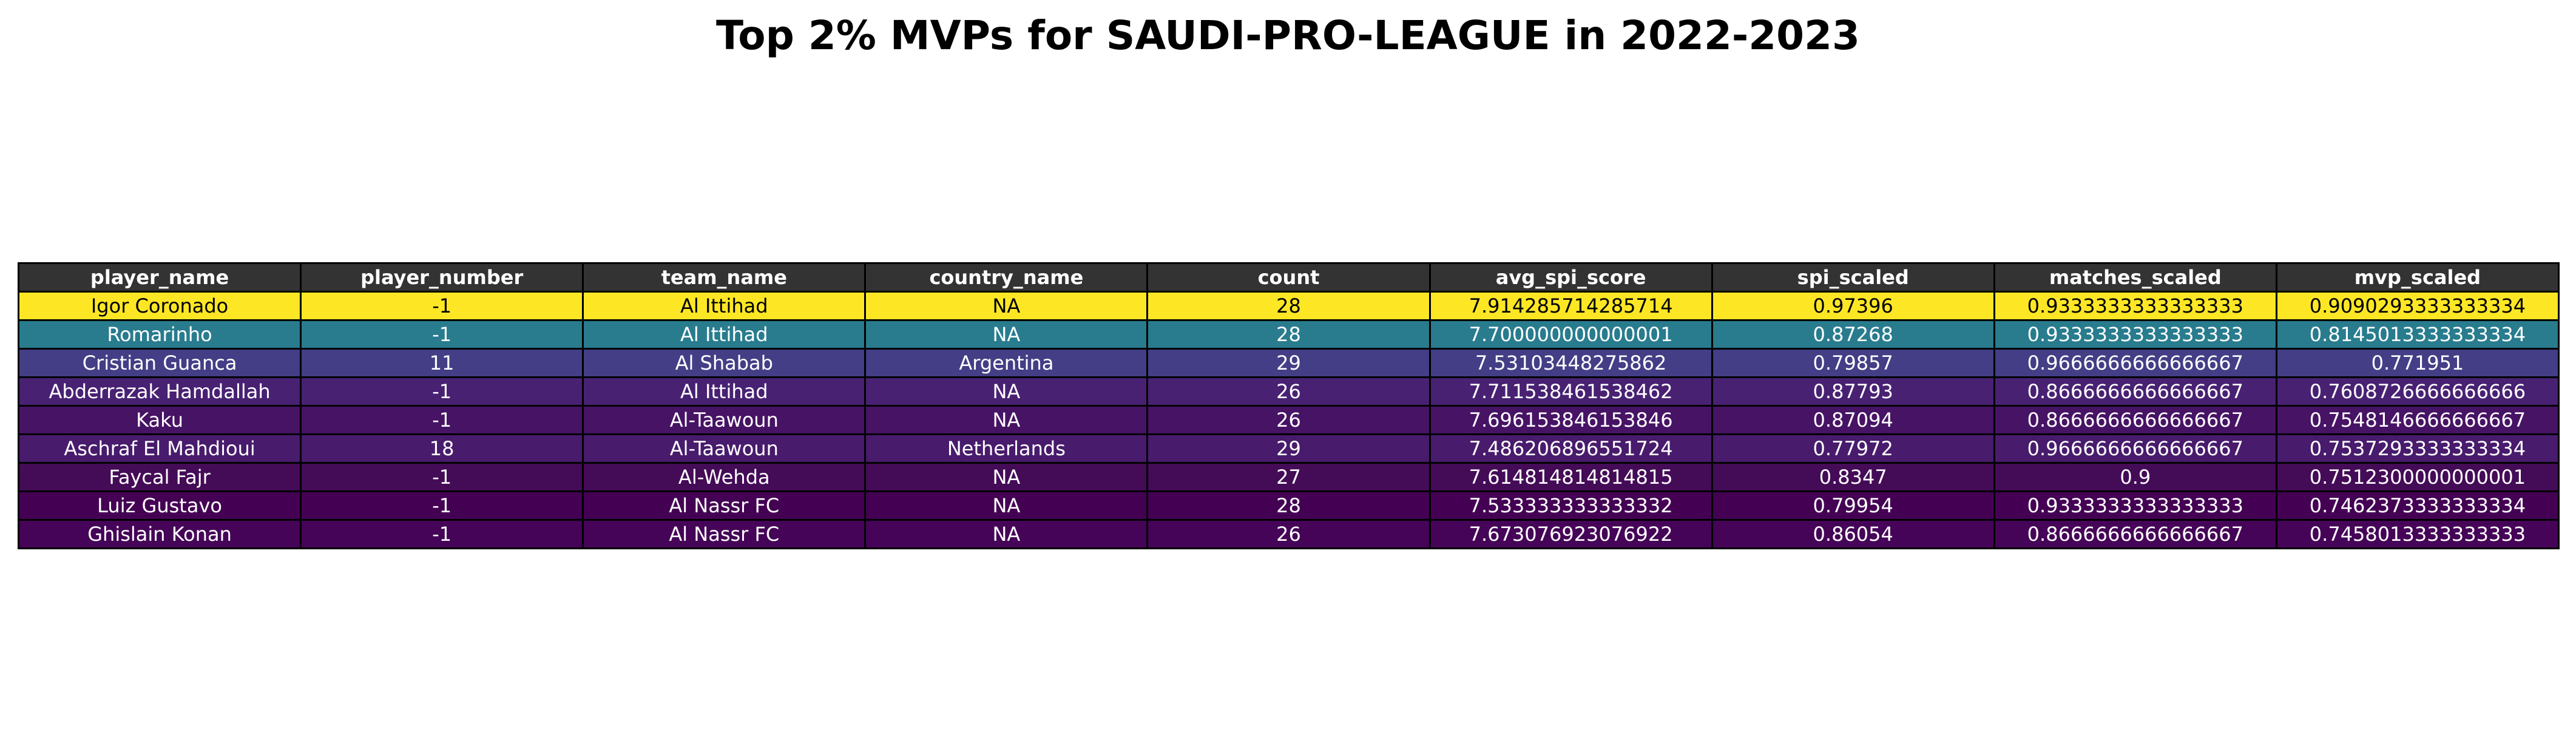 Image resolution: width=2576 pixels, height=749 pixels. Describe the element at coordinates (724, 363) in the screenshot. I see `cell-team-name: Al Shabab` at that location.